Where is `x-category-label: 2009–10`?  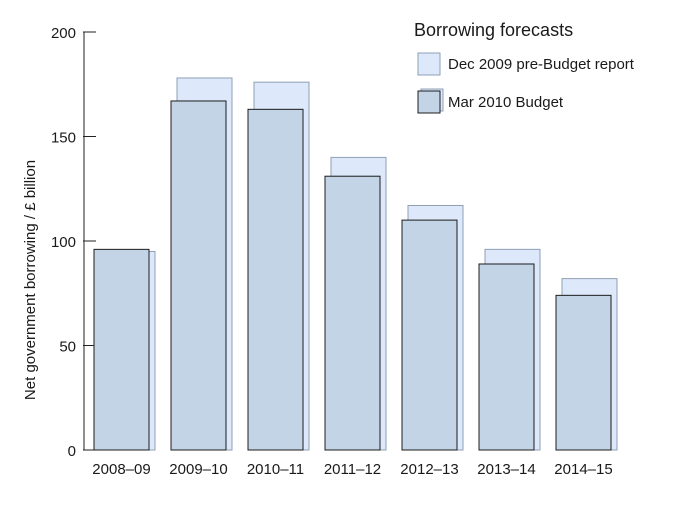 x-category-label: 2009–10 is located at coordinates (198, 469).